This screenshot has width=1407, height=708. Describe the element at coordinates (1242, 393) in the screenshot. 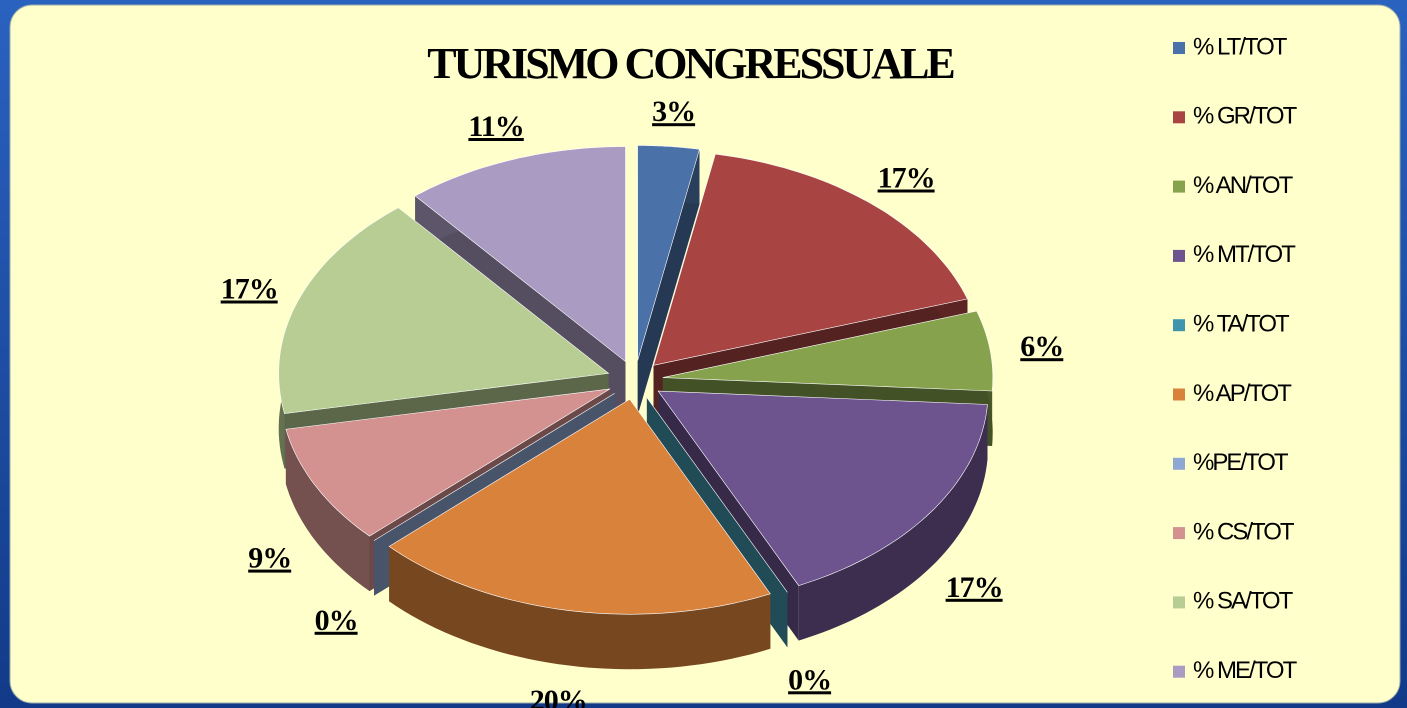

I see `legend-label: % AP/TOT` at that location.